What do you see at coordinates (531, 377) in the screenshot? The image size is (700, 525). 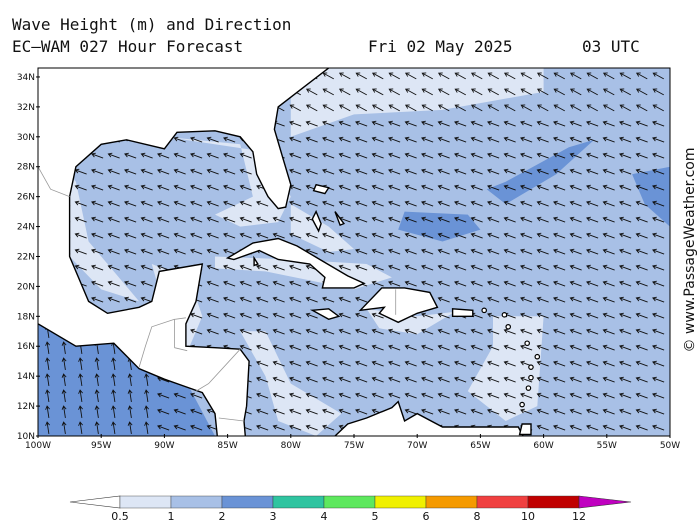 I see `island` at bounding box center [531, 377].